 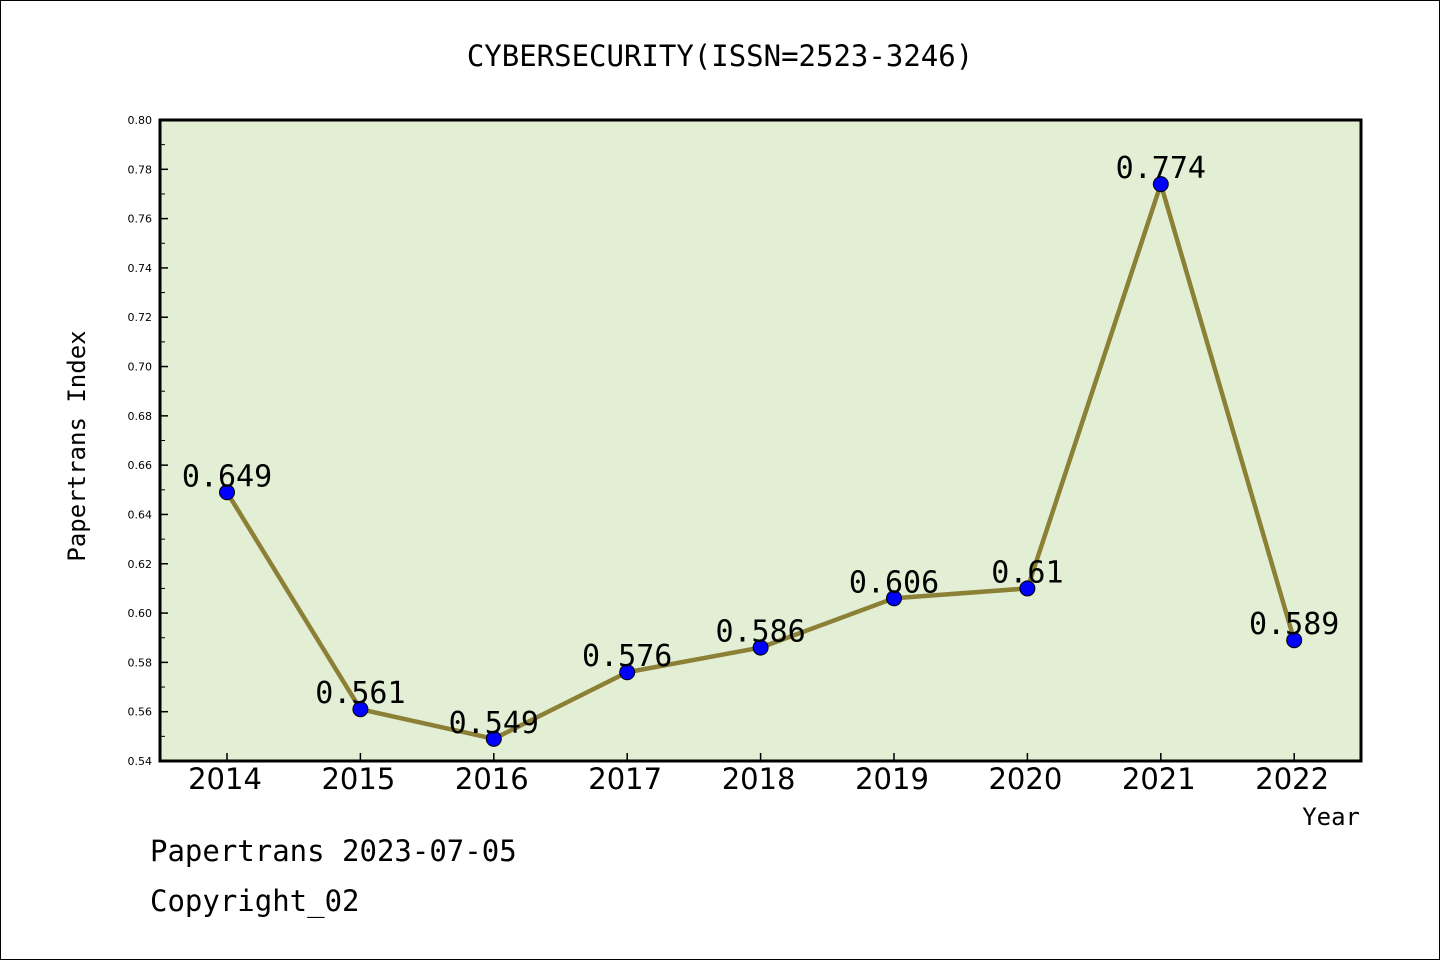 What do you see at coordinates (77, 445) in the screenshot?
I see `y-axis-label: Papertrans Index` at bounding box center [77, 445].